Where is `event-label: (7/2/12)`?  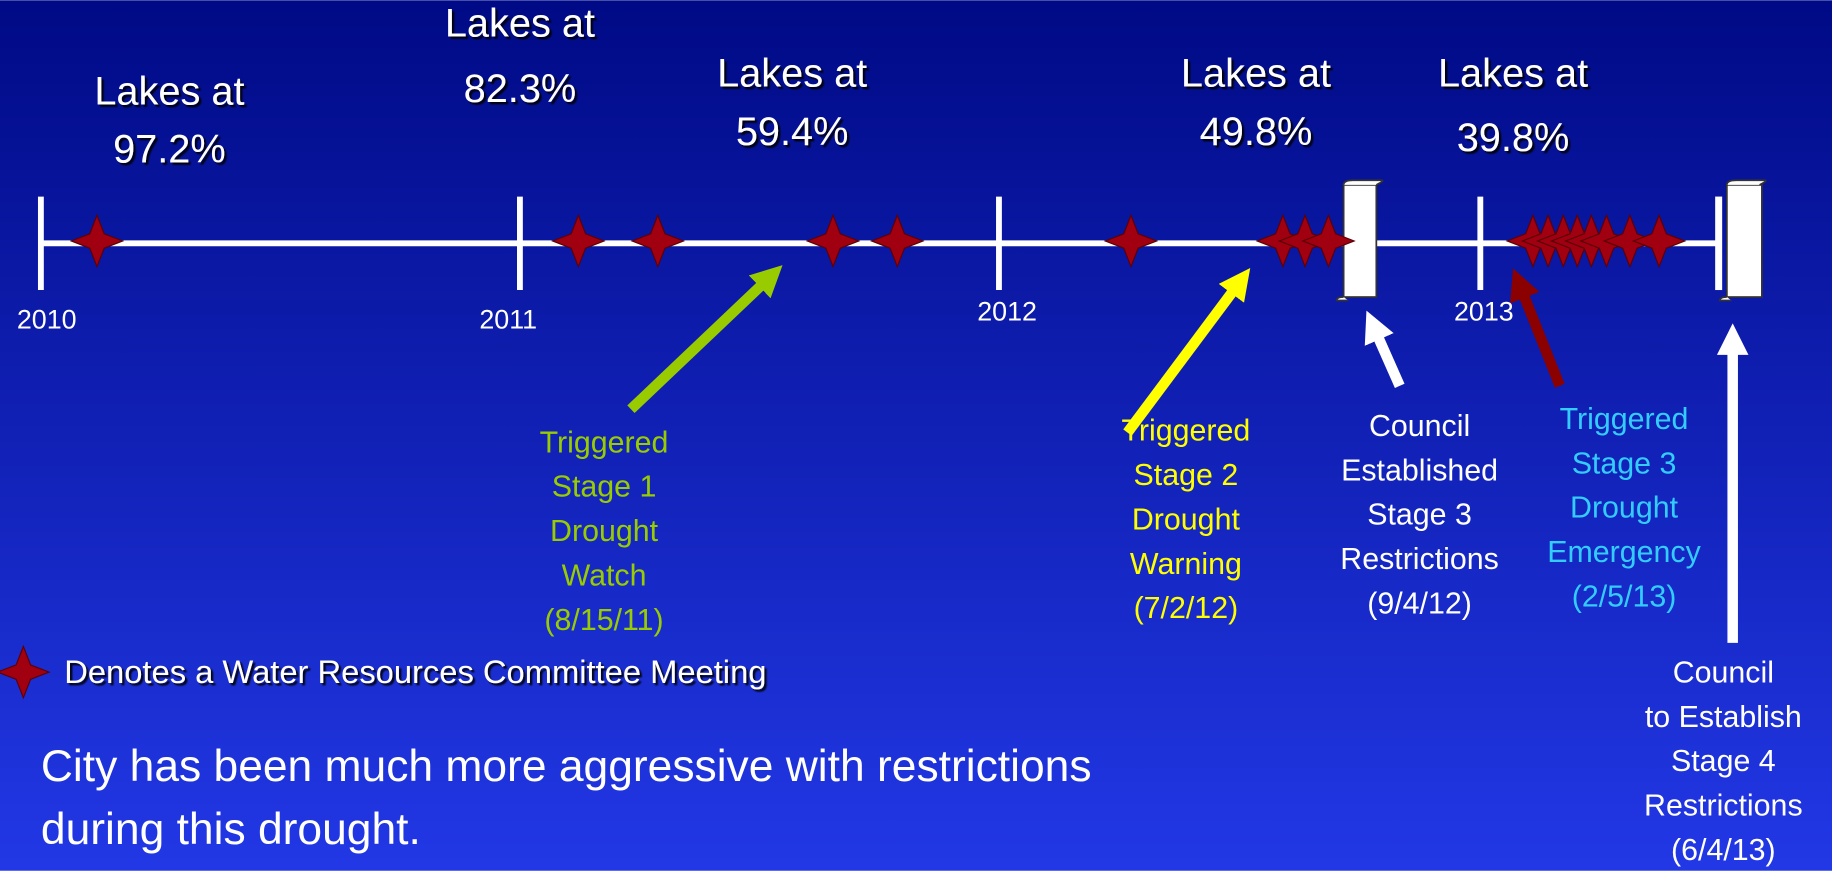
event-label: (7/2/12) is located at coordinates (1186, 608).